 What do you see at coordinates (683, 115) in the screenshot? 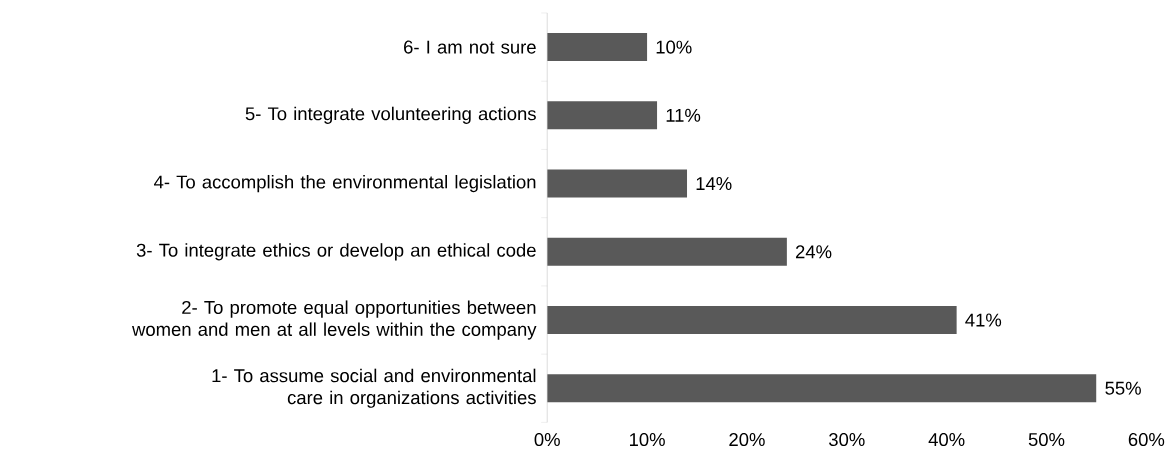
I see `data-label: 11%` at bounding box center [683, 115].